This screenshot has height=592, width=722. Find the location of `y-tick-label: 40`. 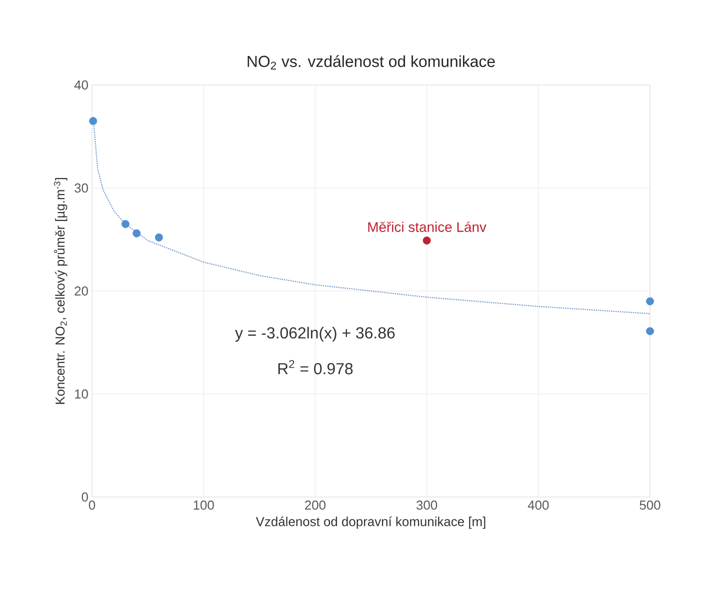

y-tick-label: 40 is located at coordinates (81, 85).